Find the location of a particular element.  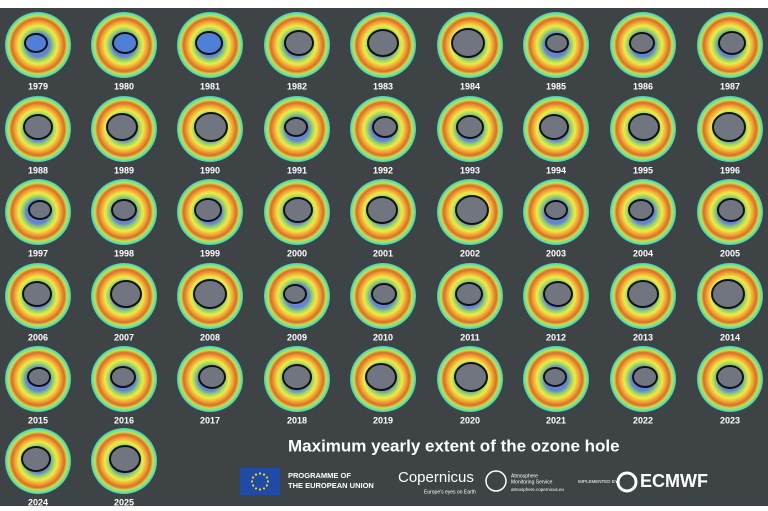

ozone-map: 2015 is located at coordinates (38, 385).